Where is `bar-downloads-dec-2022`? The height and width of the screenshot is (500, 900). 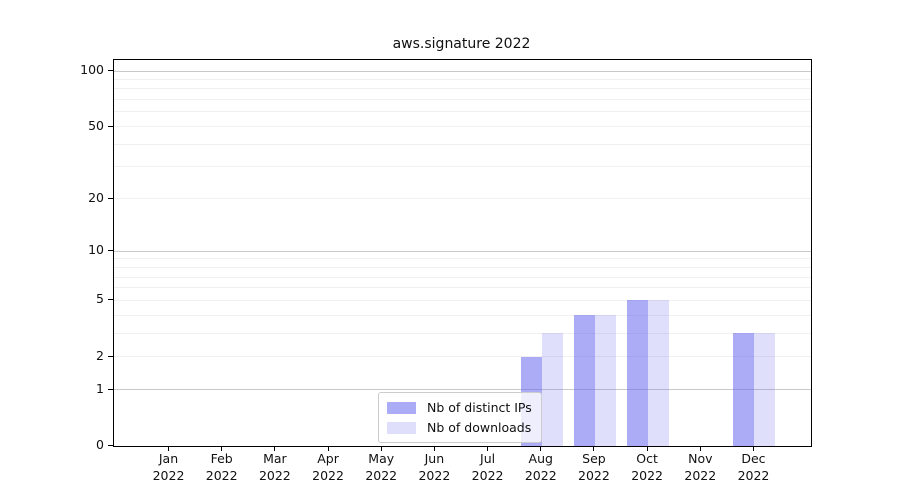
bar-downloads-dec-2022 is located at coordinates (765, 389).